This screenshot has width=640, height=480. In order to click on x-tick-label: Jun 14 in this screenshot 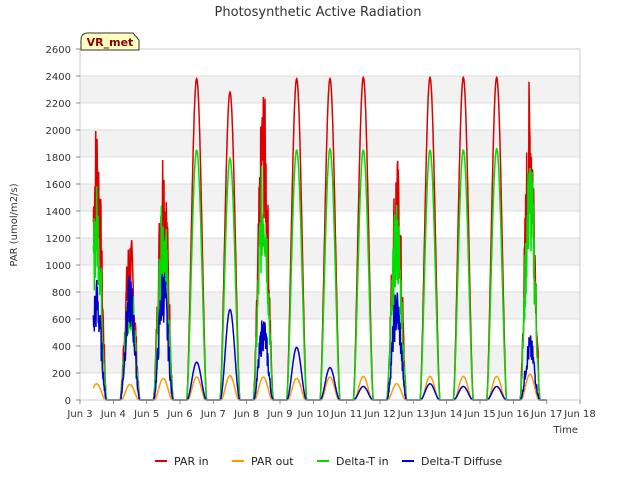, I will do `click(446, 414)`.